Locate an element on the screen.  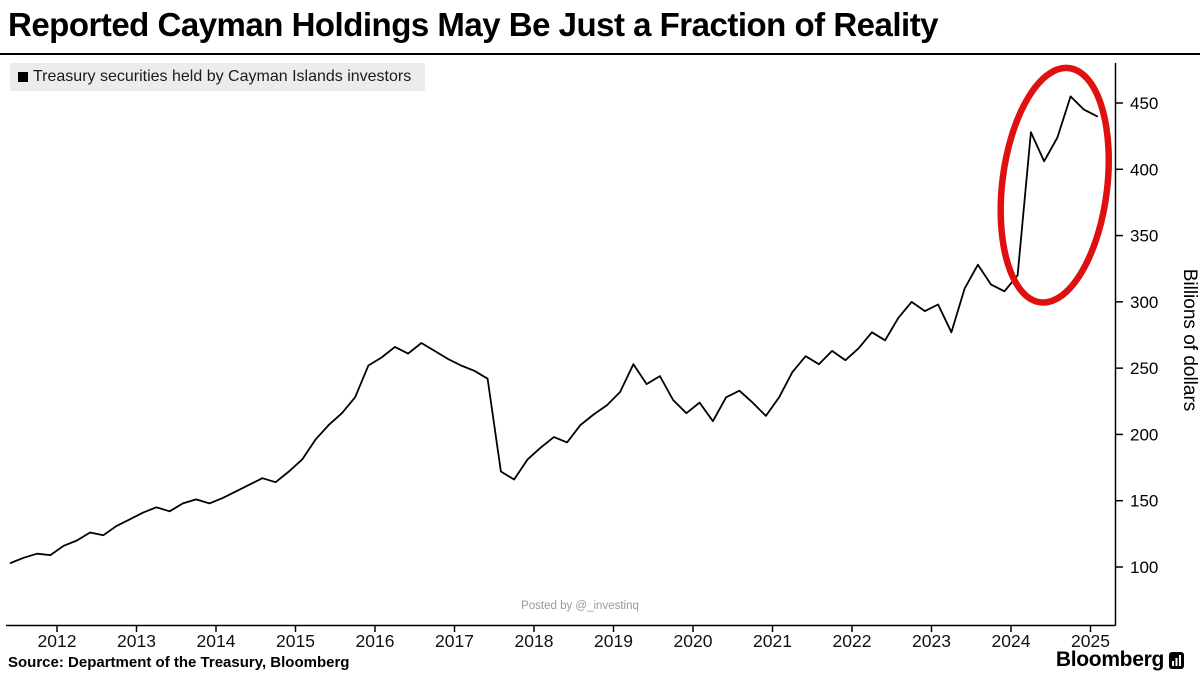
title-divider is located at coordinates (600, 54).